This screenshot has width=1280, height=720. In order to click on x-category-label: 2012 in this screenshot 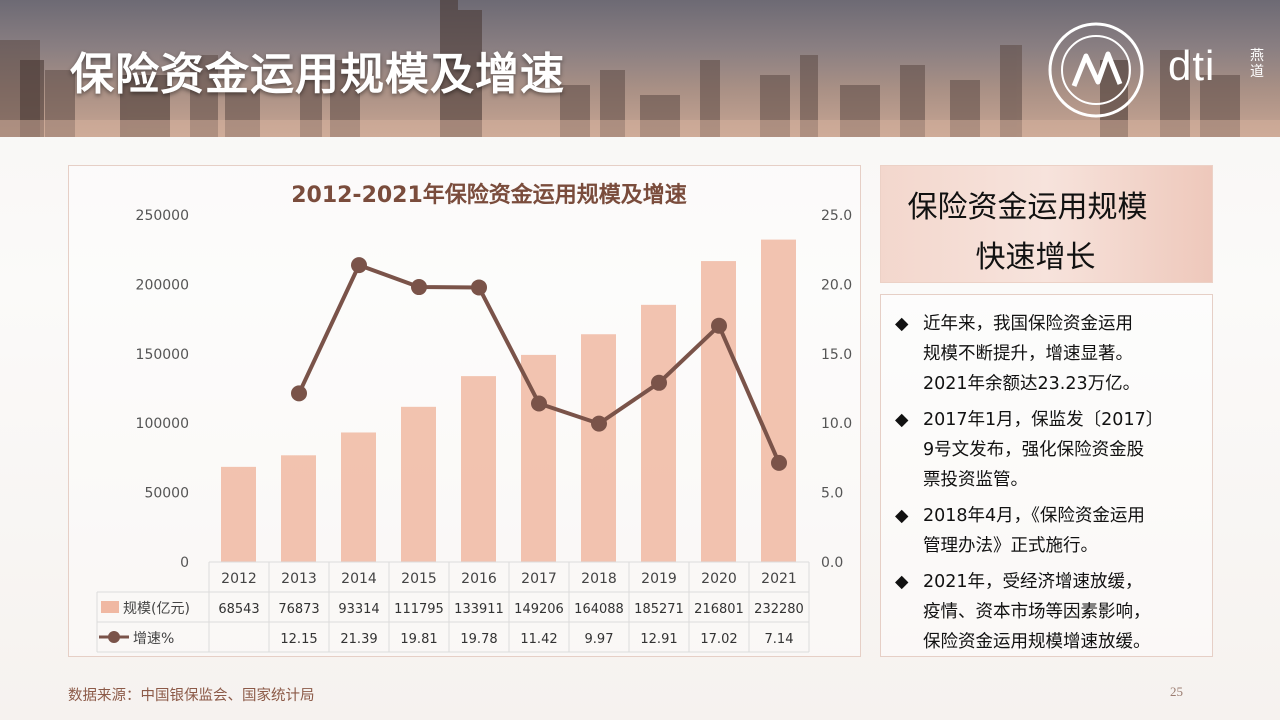, I will do `click(239, 579)`.